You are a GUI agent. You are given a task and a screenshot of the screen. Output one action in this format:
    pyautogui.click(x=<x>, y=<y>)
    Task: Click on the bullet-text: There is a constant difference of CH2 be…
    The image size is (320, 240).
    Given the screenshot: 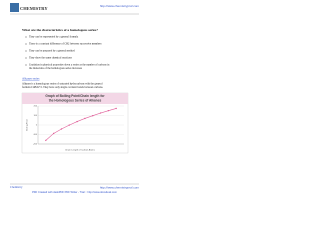 What is the action you would take?
    pyautogui.click(x=65, y=44)
    